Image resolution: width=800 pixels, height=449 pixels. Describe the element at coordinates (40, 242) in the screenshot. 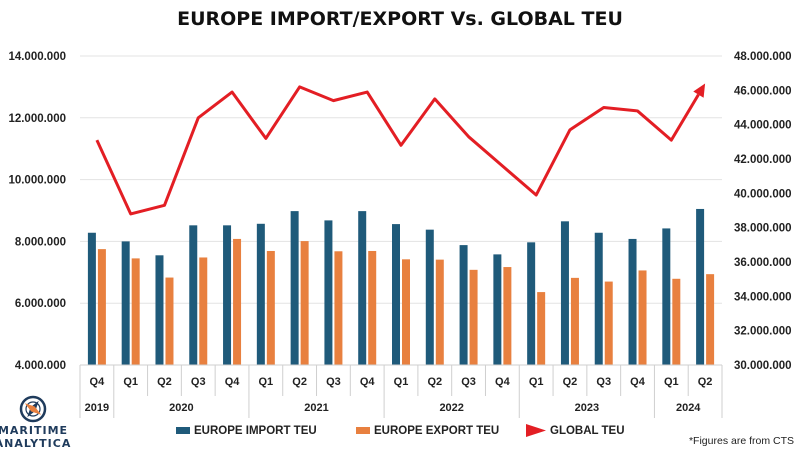

I see `left-tick-label: 8.000.000` at that location.